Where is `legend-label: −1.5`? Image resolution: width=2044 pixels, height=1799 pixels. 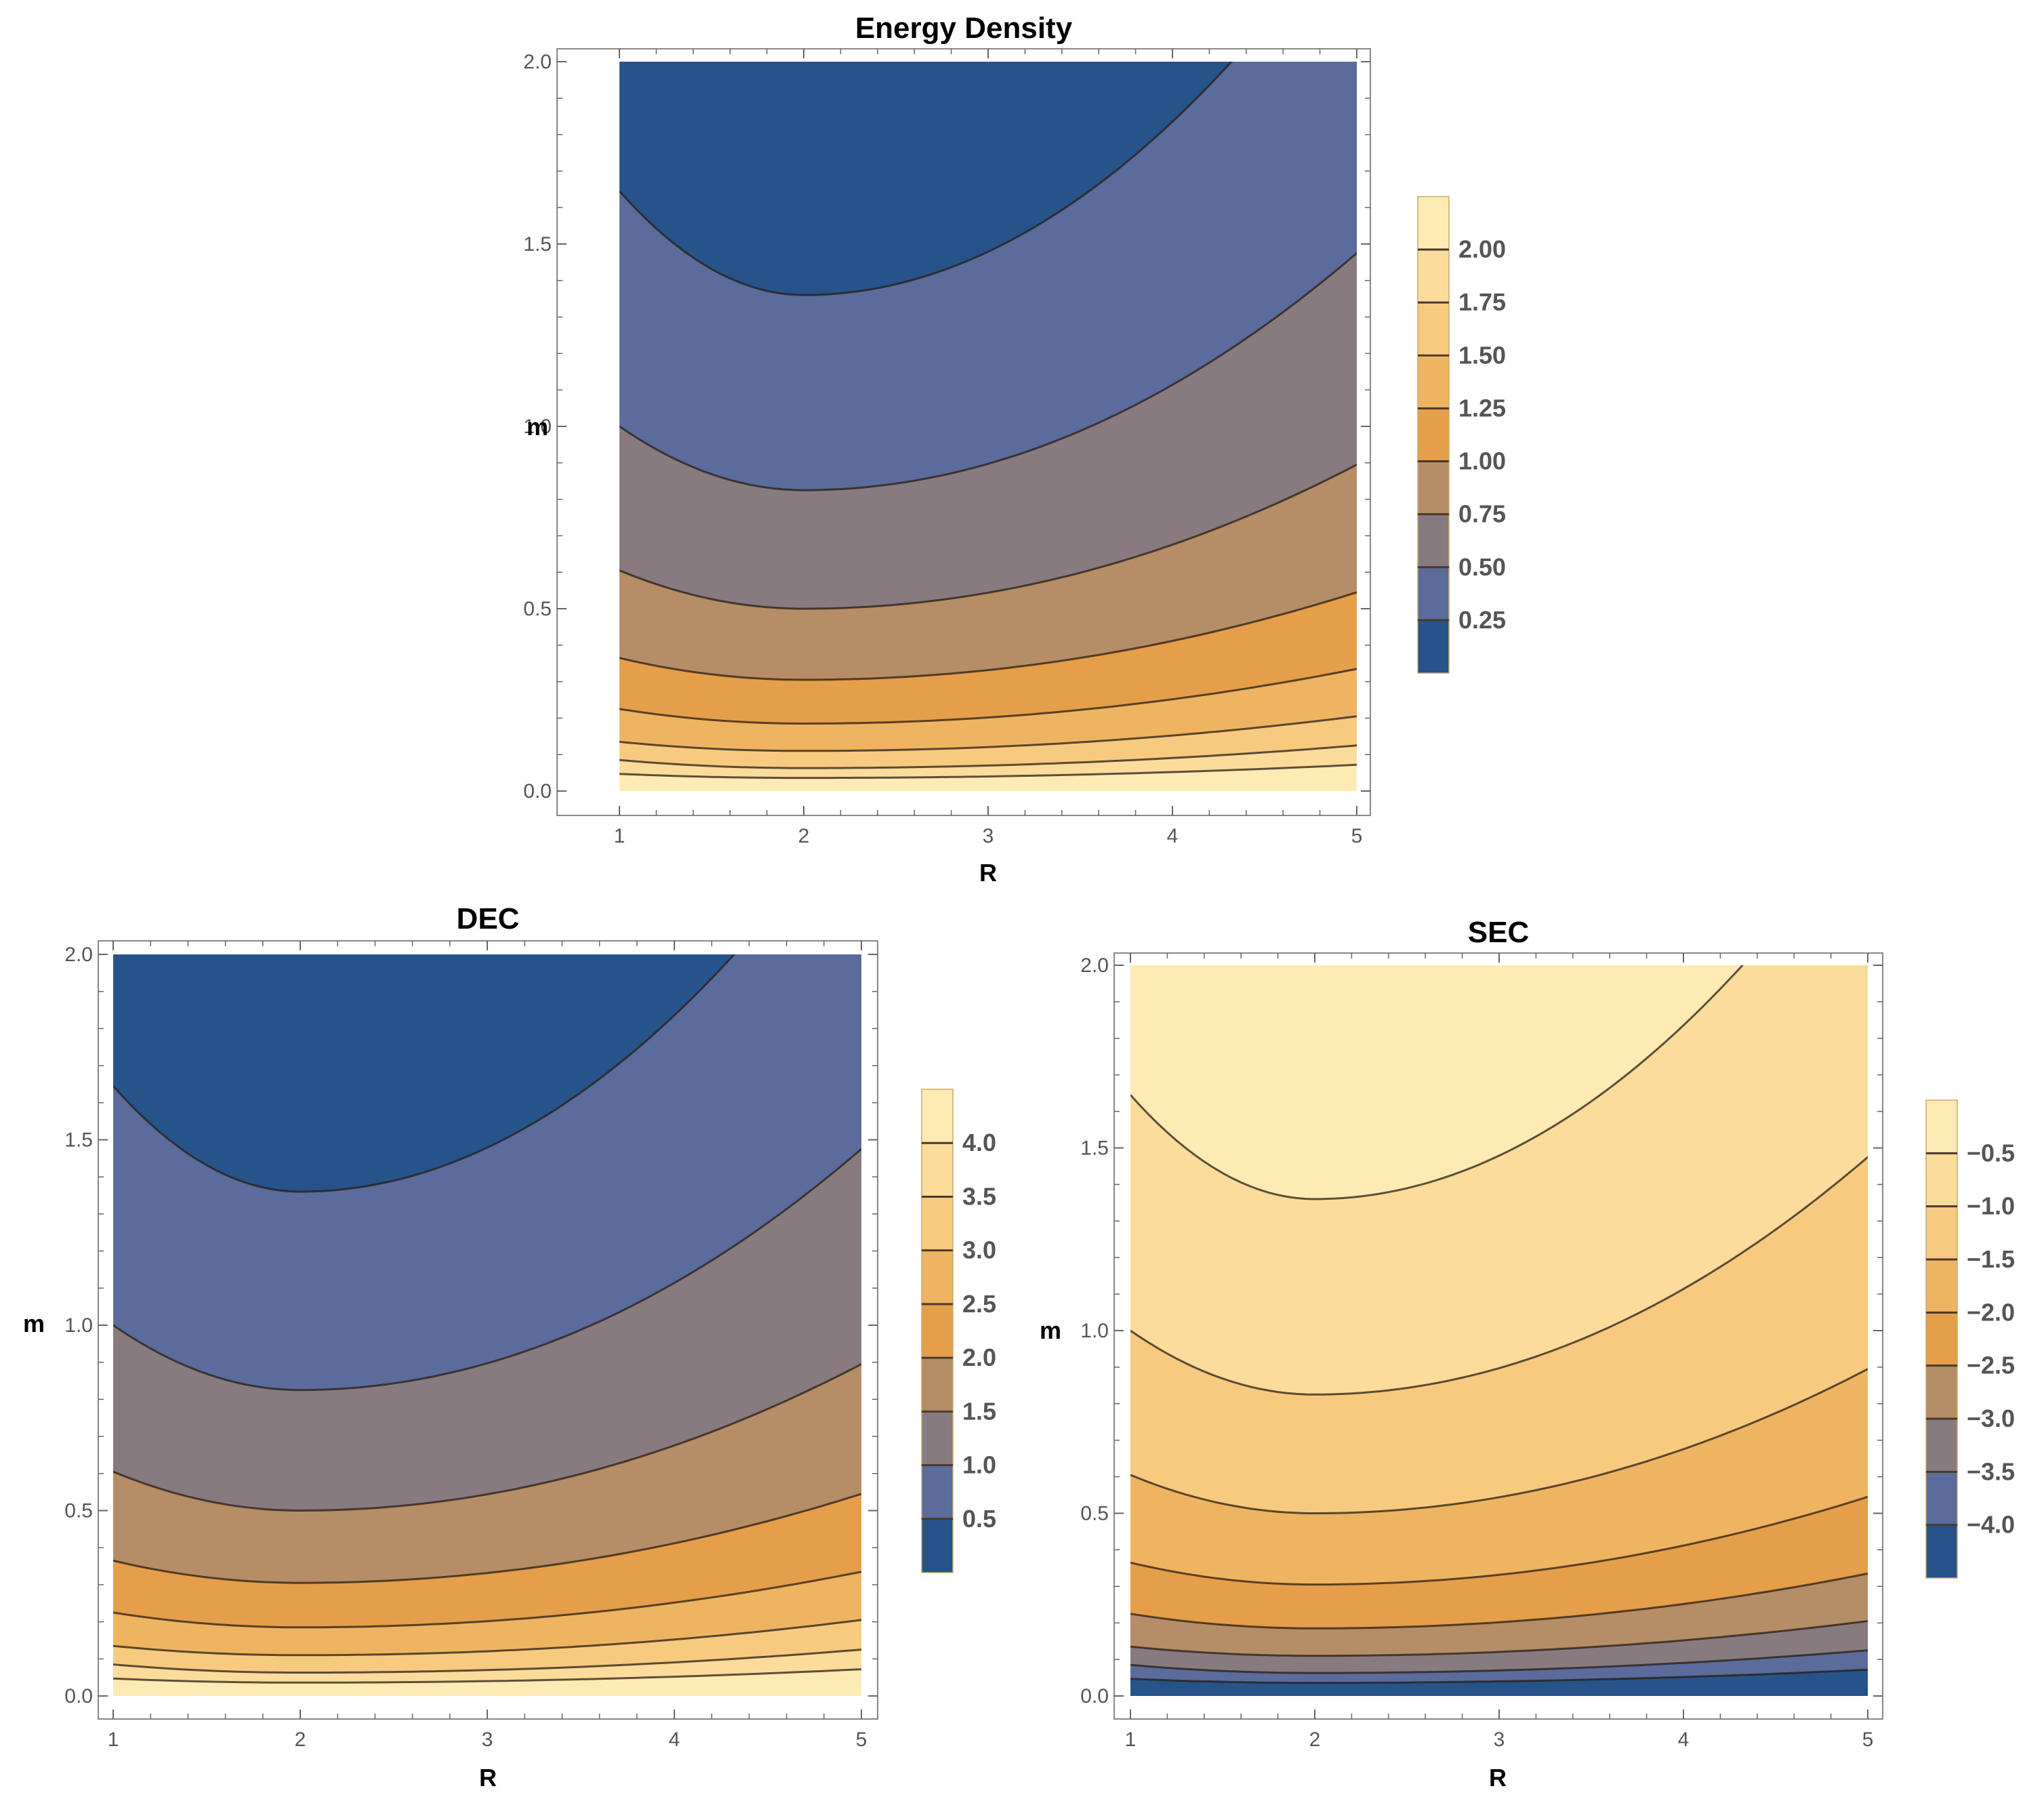 legend-label: −1.5 is located at coordinates (1991, 1259).